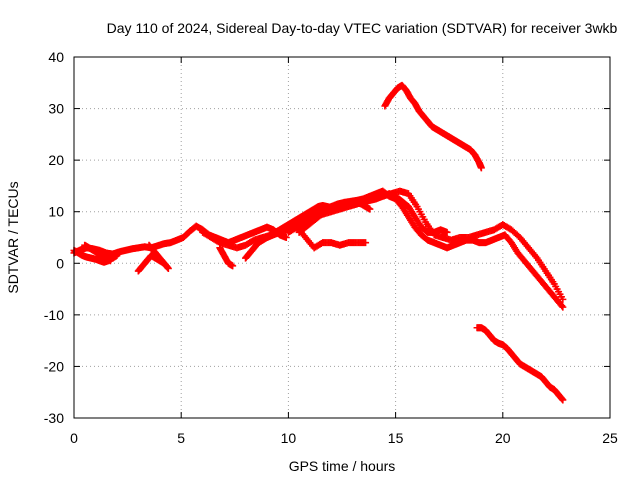 This screenshot has width=640, height=480. Describe the element at coordinates (342, 466) in the screenshot. I see `x-axis-label: GPS time / hours` at that location.